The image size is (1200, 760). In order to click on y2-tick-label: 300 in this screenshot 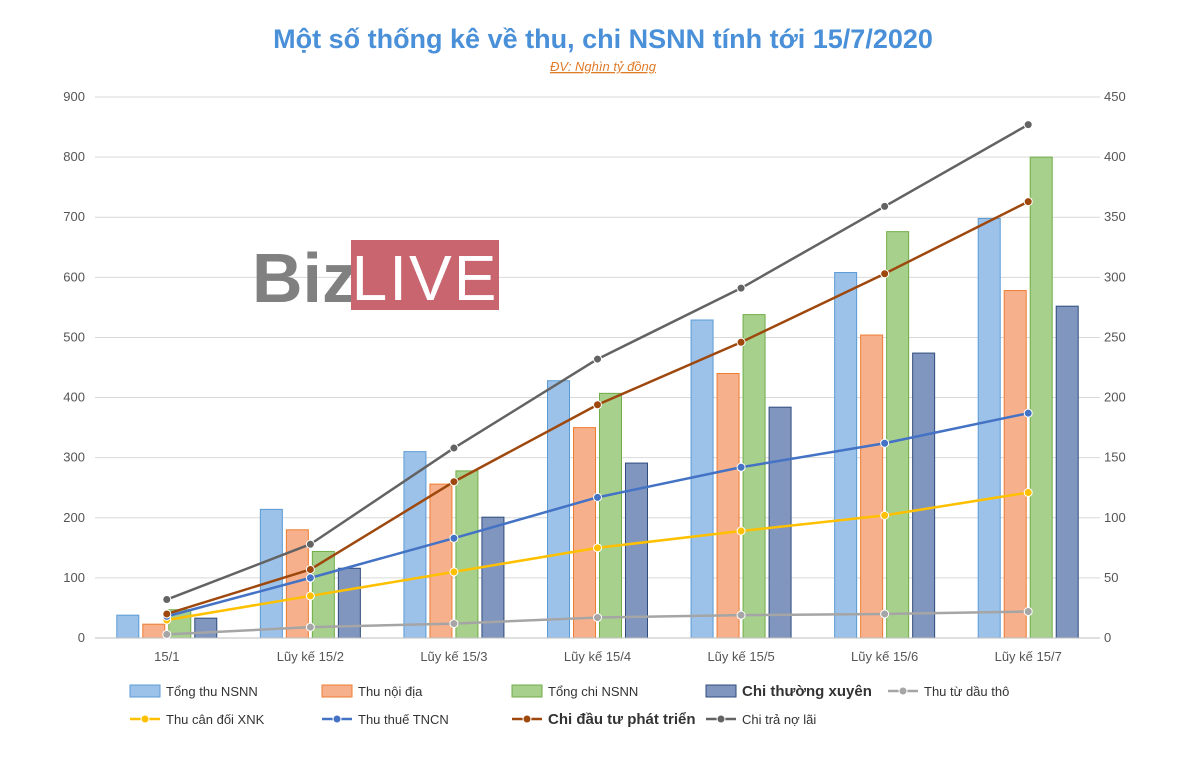, I will do `click(1115, 276)`.